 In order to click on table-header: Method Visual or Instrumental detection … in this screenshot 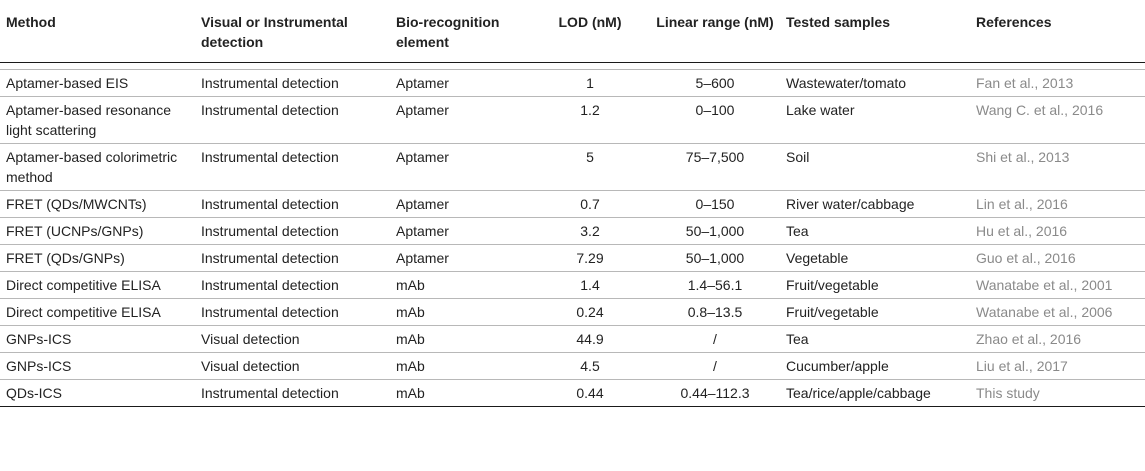, I will do `click(572, 35)`.